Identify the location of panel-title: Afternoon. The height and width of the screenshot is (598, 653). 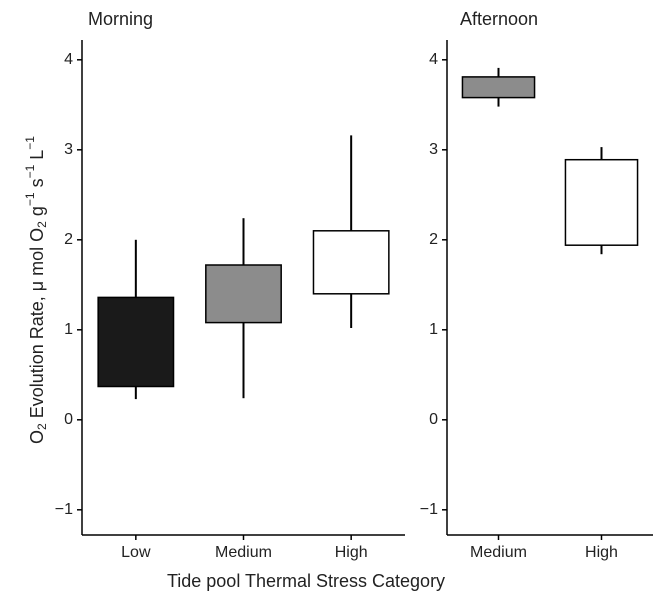
(499, 19).